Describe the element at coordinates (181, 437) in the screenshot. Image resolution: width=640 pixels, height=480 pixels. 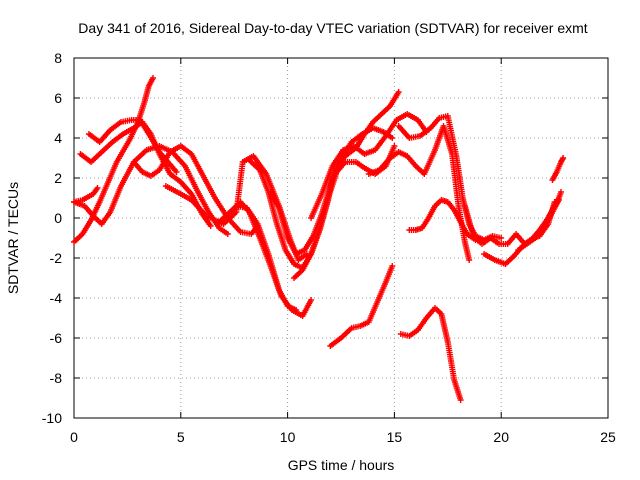
I see `x-tick-label: 5` at that location.